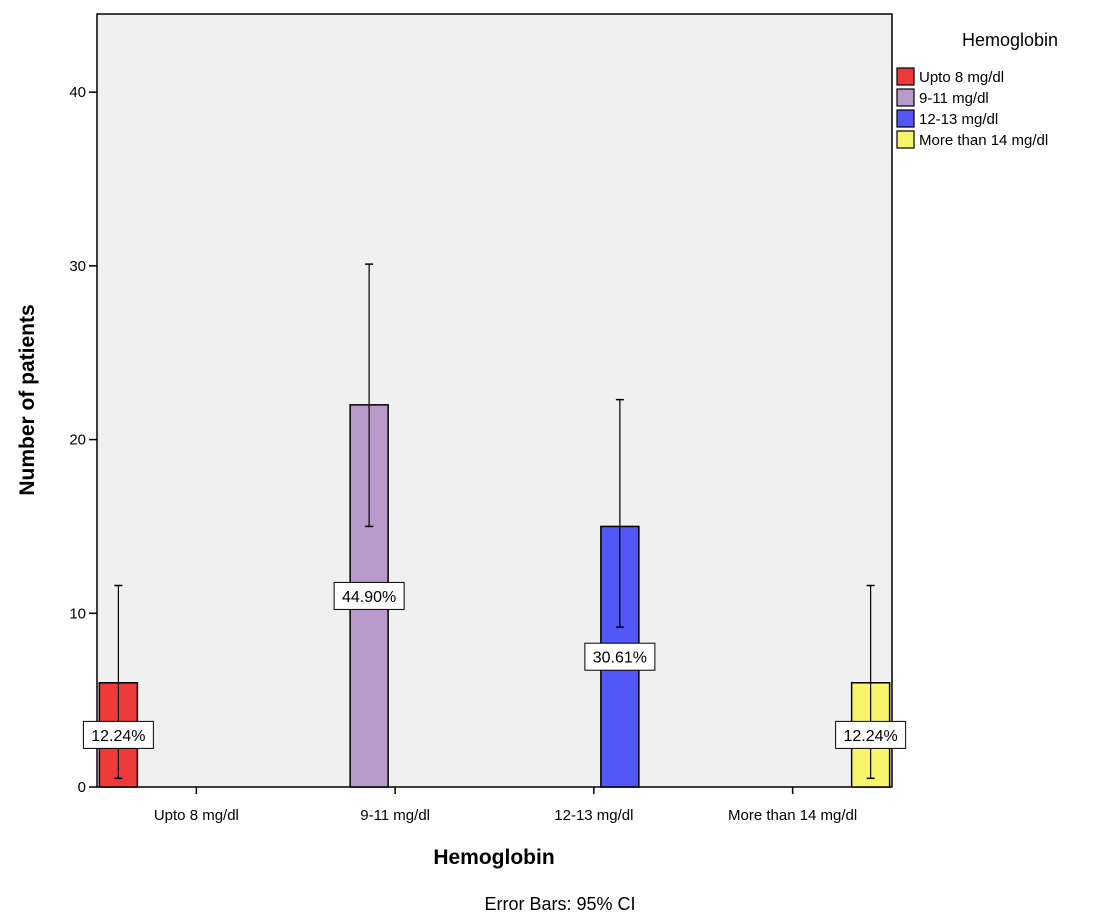  What do you see at coordinates (77, 440) in the screenshot?
I see `y-tick-label-20: 20` at bounding box center [77, 440].